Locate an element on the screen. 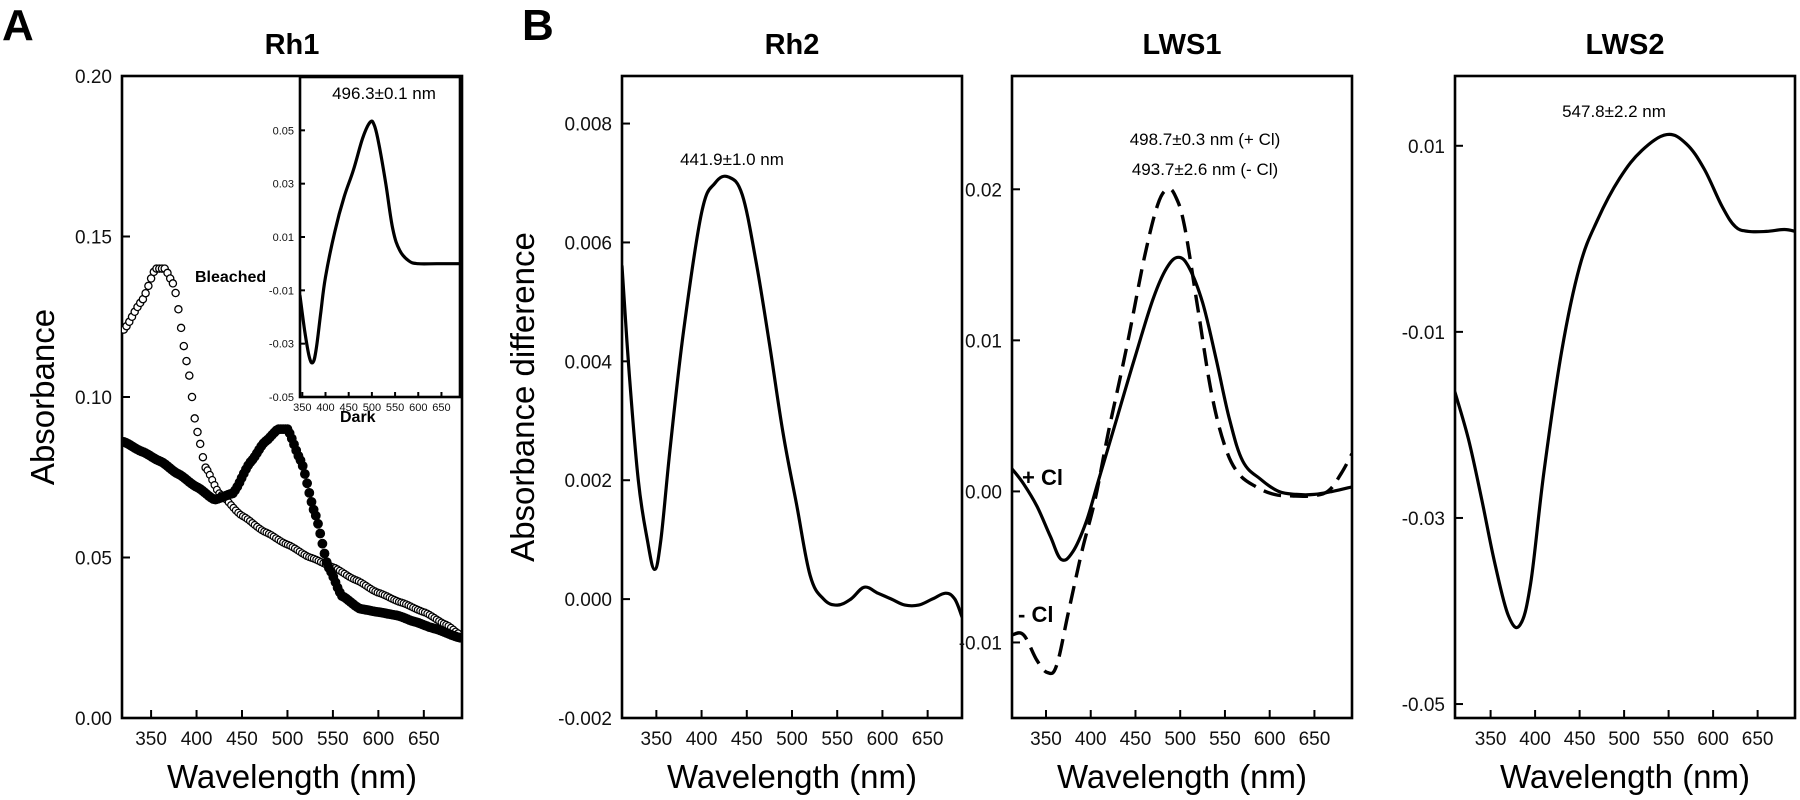 This screenshot has width=1800, height=800. lws1-annotation-minus: 493.7±2.6 nm (- Cl) is located at coordinates (1205, 169).